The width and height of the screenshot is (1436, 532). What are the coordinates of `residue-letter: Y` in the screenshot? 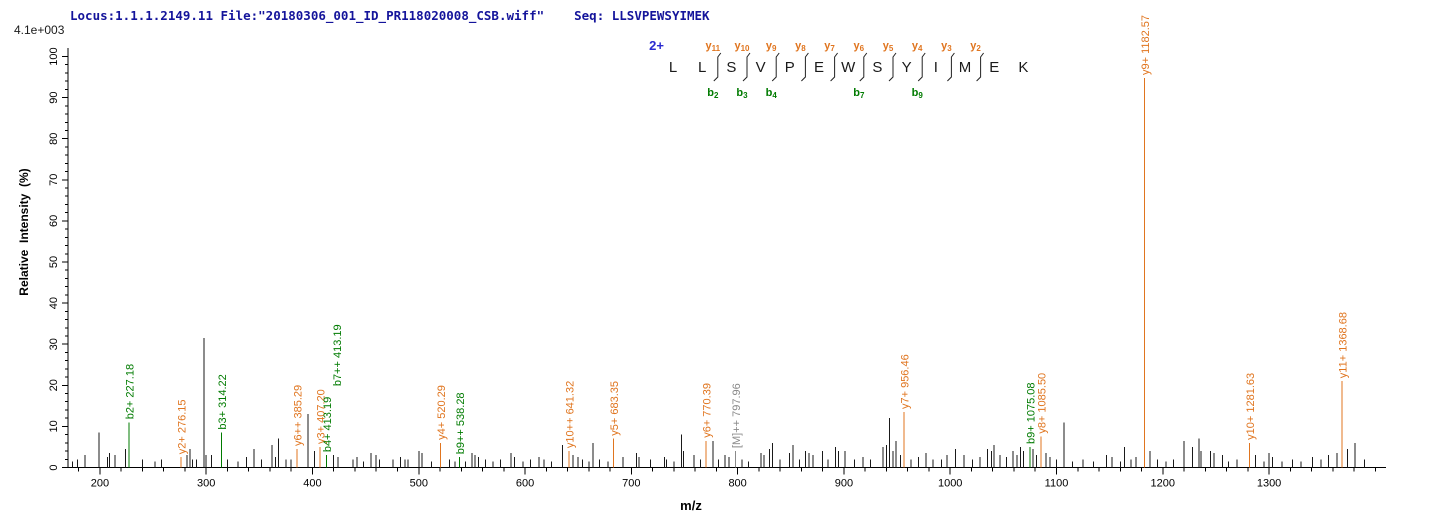 It's located at (907, 67).